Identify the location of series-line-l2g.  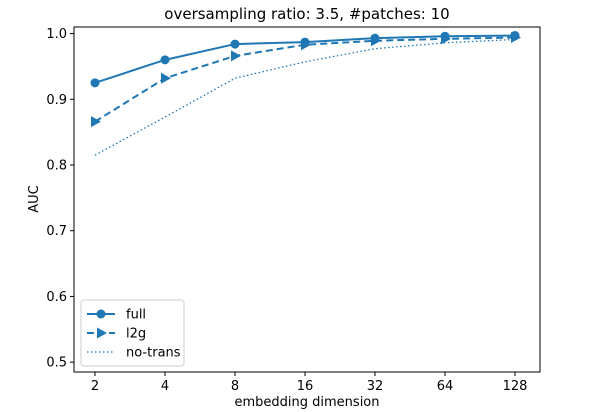
(305, 79).